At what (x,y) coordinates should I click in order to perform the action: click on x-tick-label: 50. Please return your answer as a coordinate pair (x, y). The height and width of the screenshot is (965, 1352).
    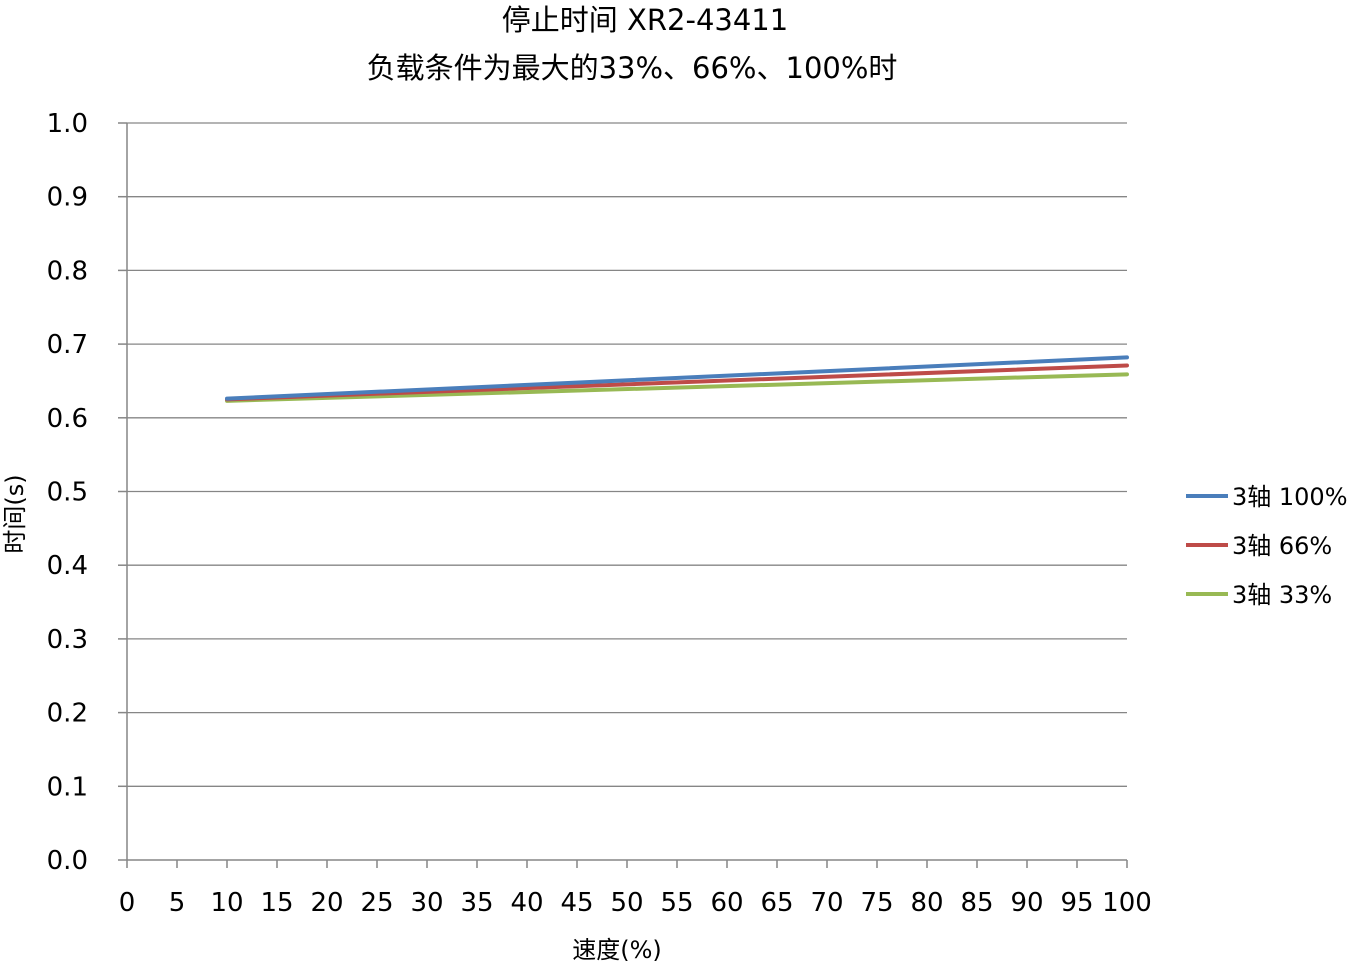
    Looking at the image, I should click on (626, 903).